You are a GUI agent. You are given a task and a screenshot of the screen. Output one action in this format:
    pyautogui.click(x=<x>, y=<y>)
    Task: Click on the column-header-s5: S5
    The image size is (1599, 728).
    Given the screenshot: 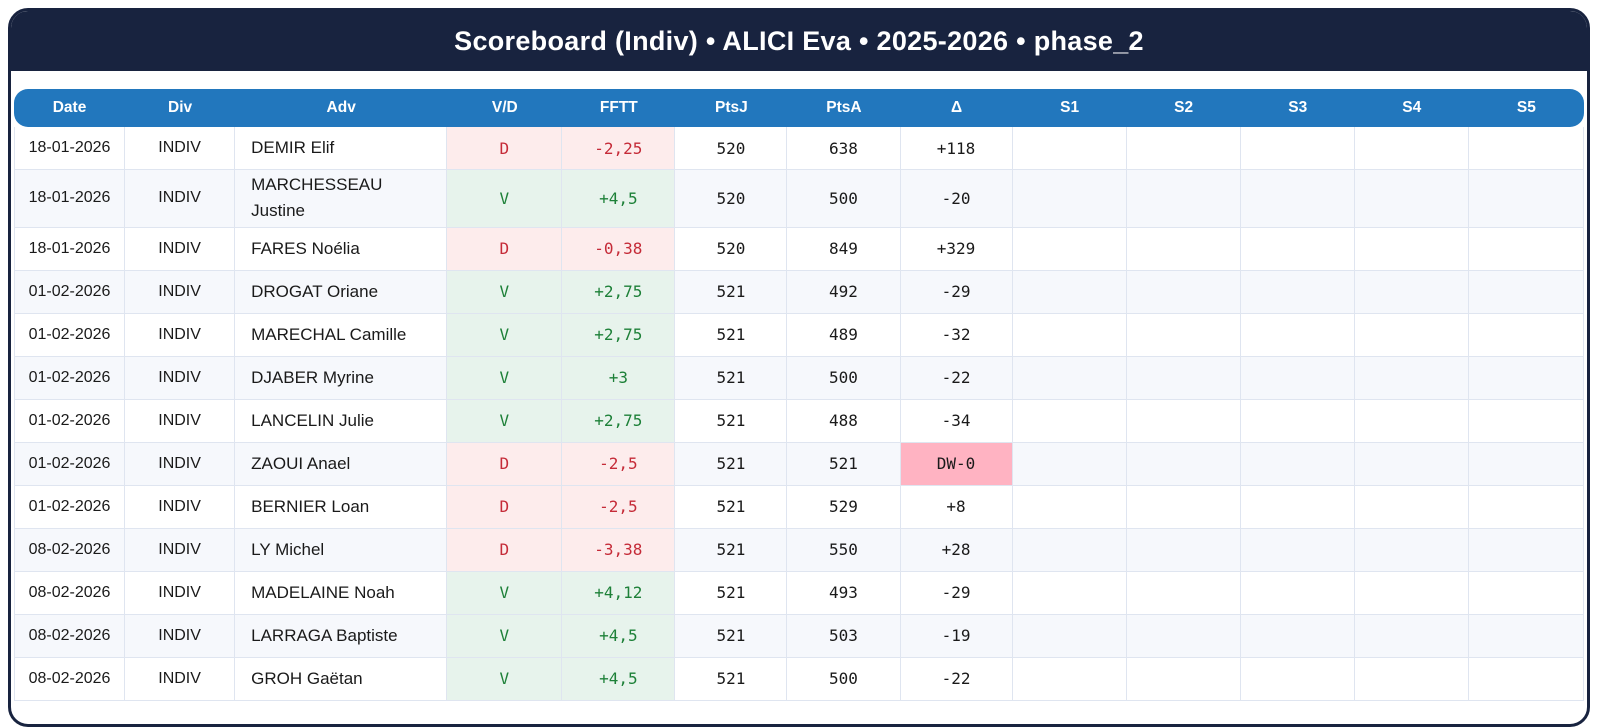 What is the action you would take?
    pyautogui.click(x=1526, y=108)
    